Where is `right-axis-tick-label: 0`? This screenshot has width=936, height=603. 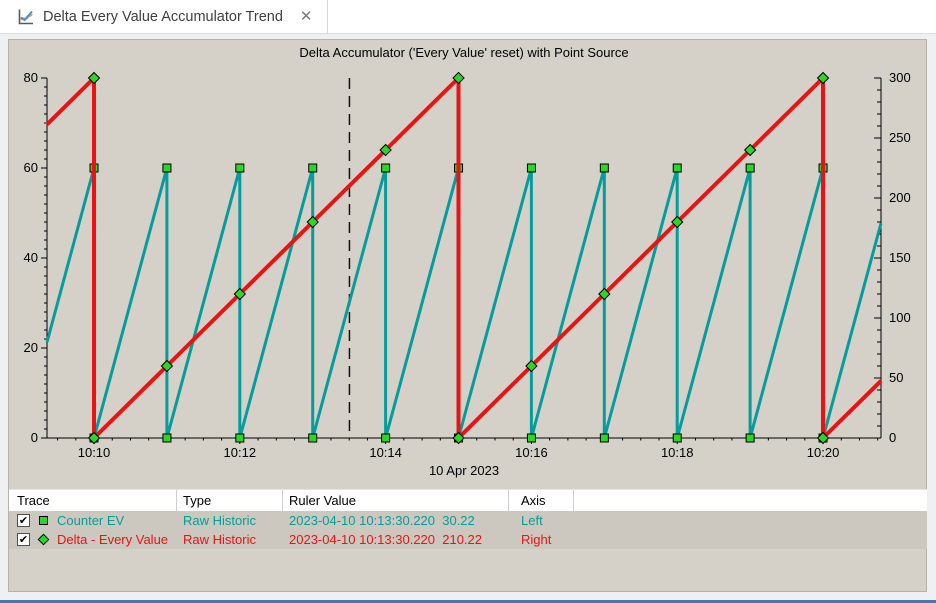
right-axis-tick-label: 0 is located at coordinates (892, 437).